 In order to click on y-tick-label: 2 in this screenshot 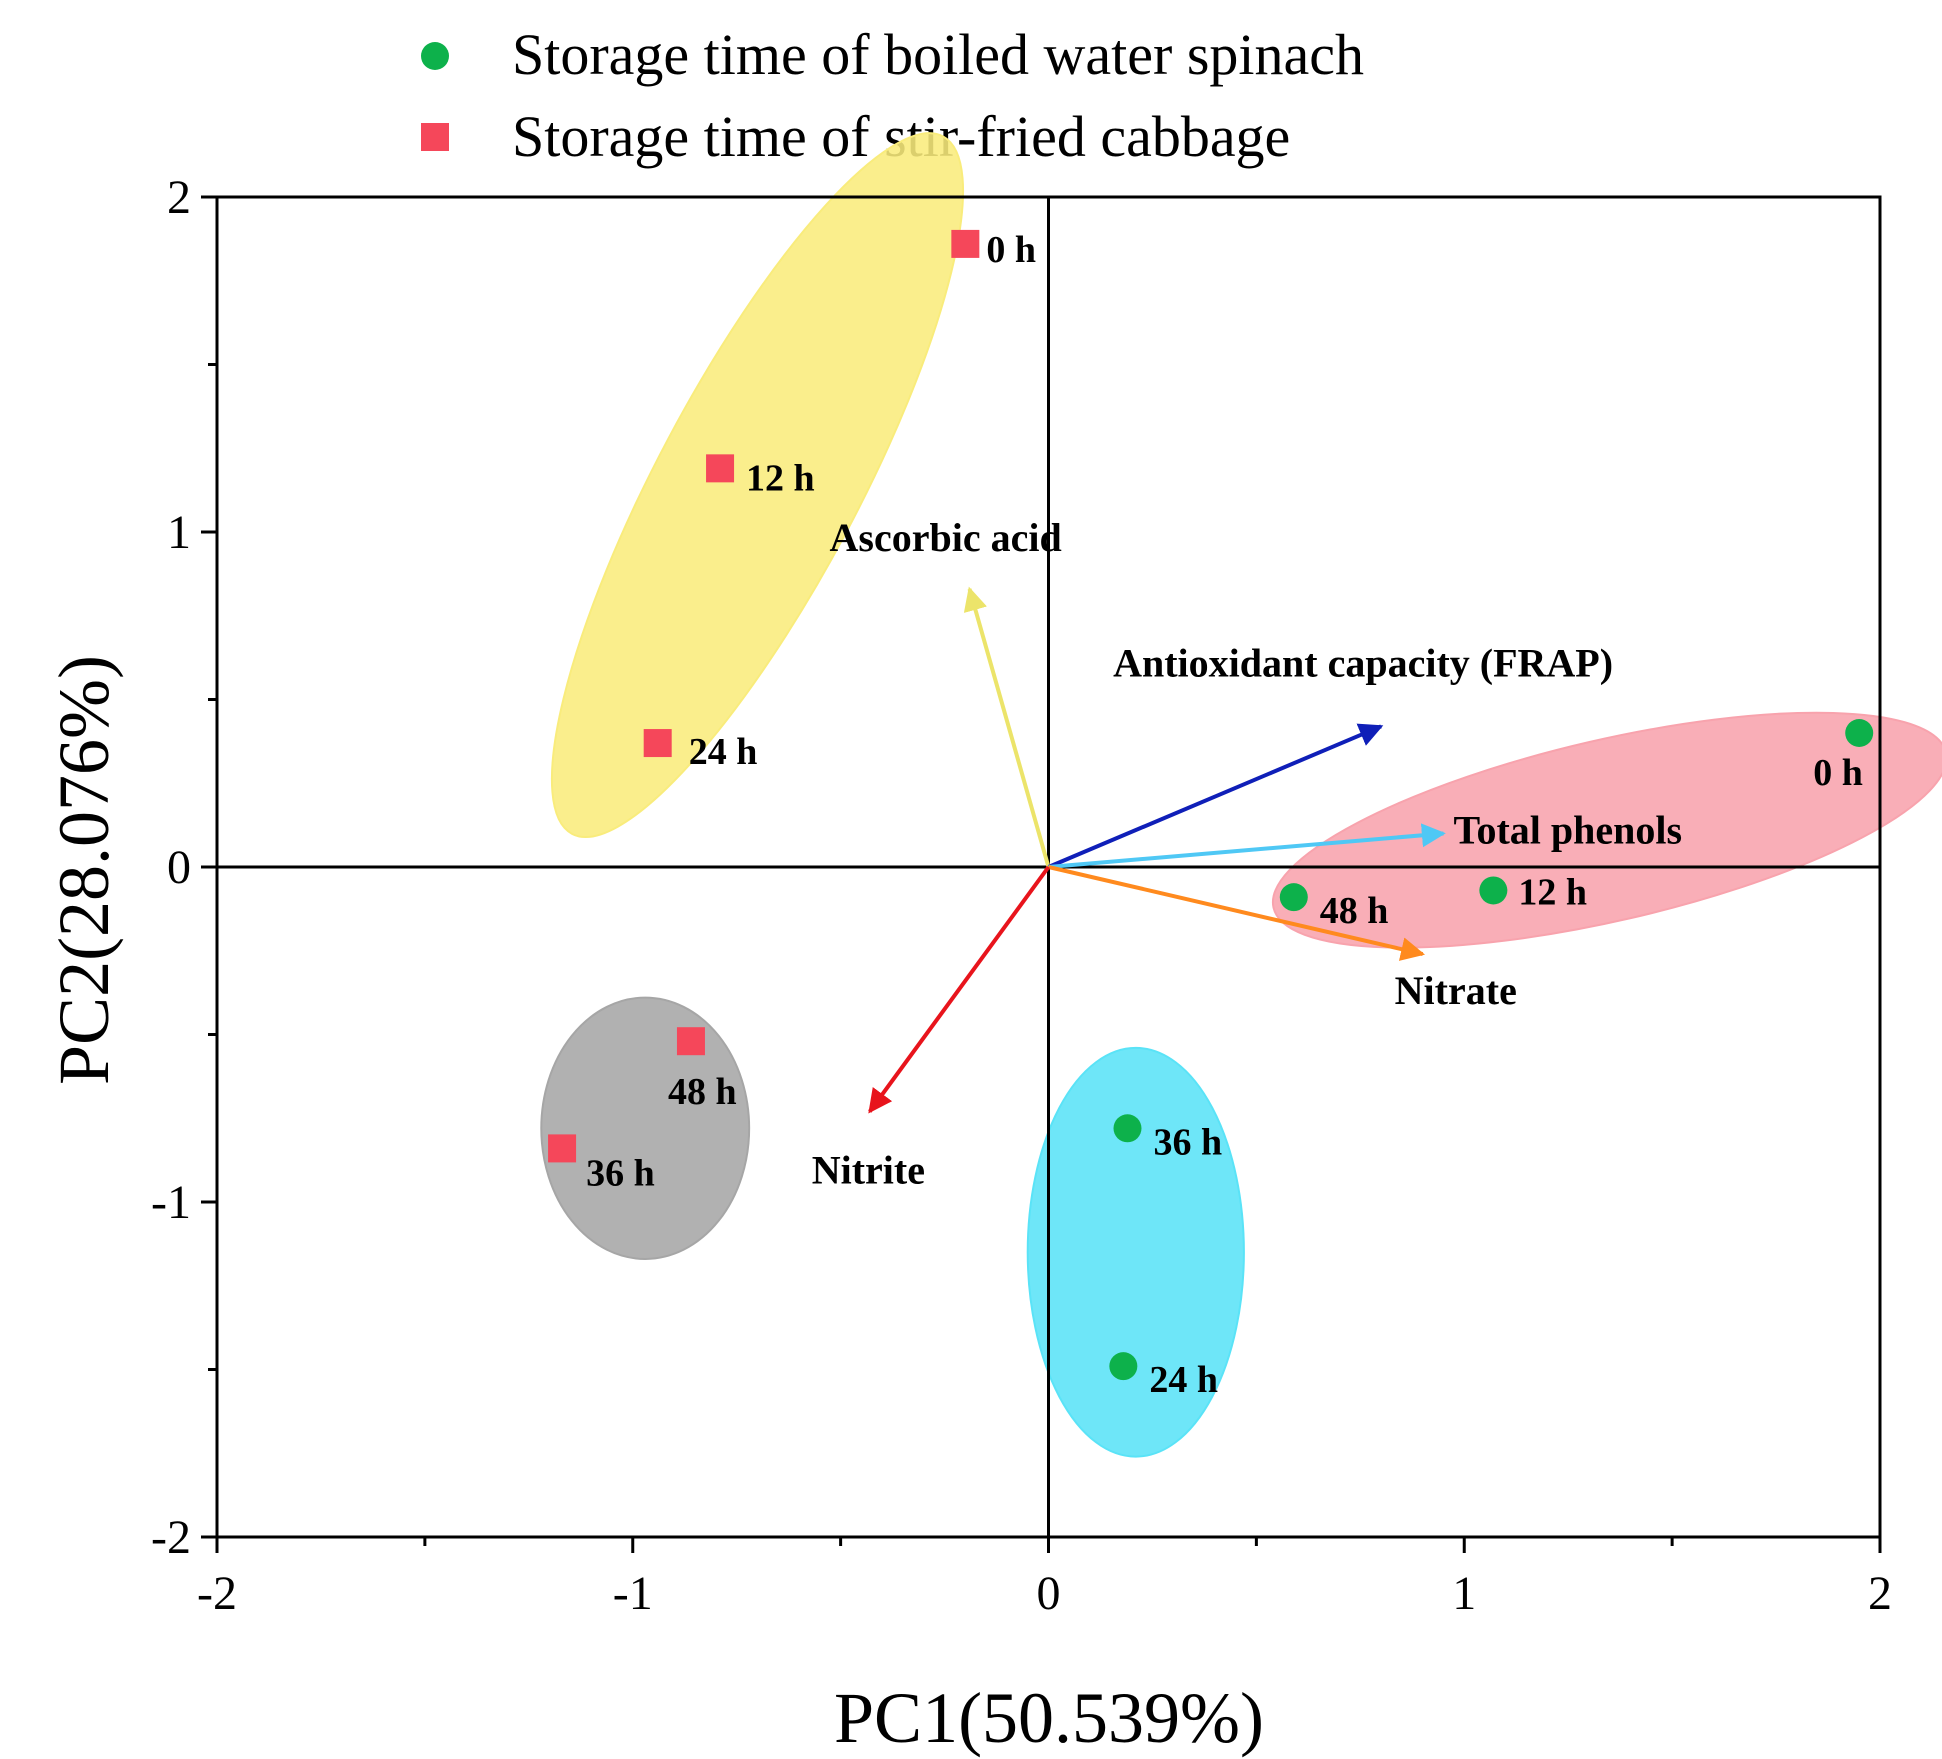, I will do `click(179, 197)`.